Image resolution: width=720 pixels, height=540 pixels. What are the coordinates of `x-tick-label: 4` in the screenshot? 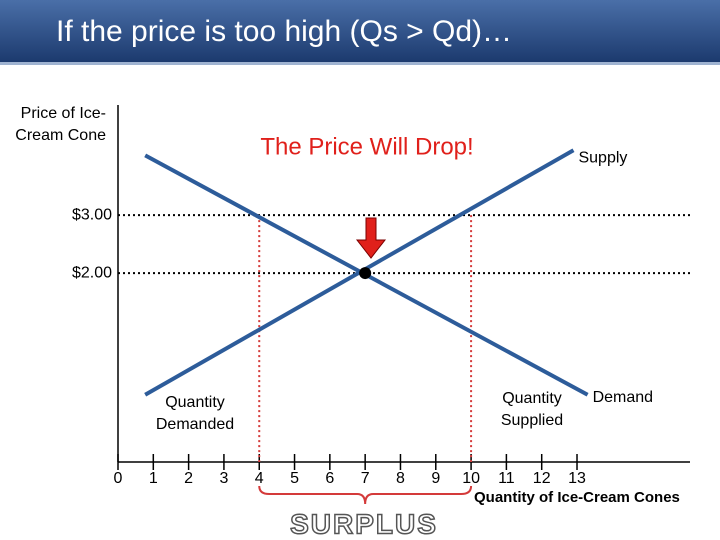 It's located at (259, 478).